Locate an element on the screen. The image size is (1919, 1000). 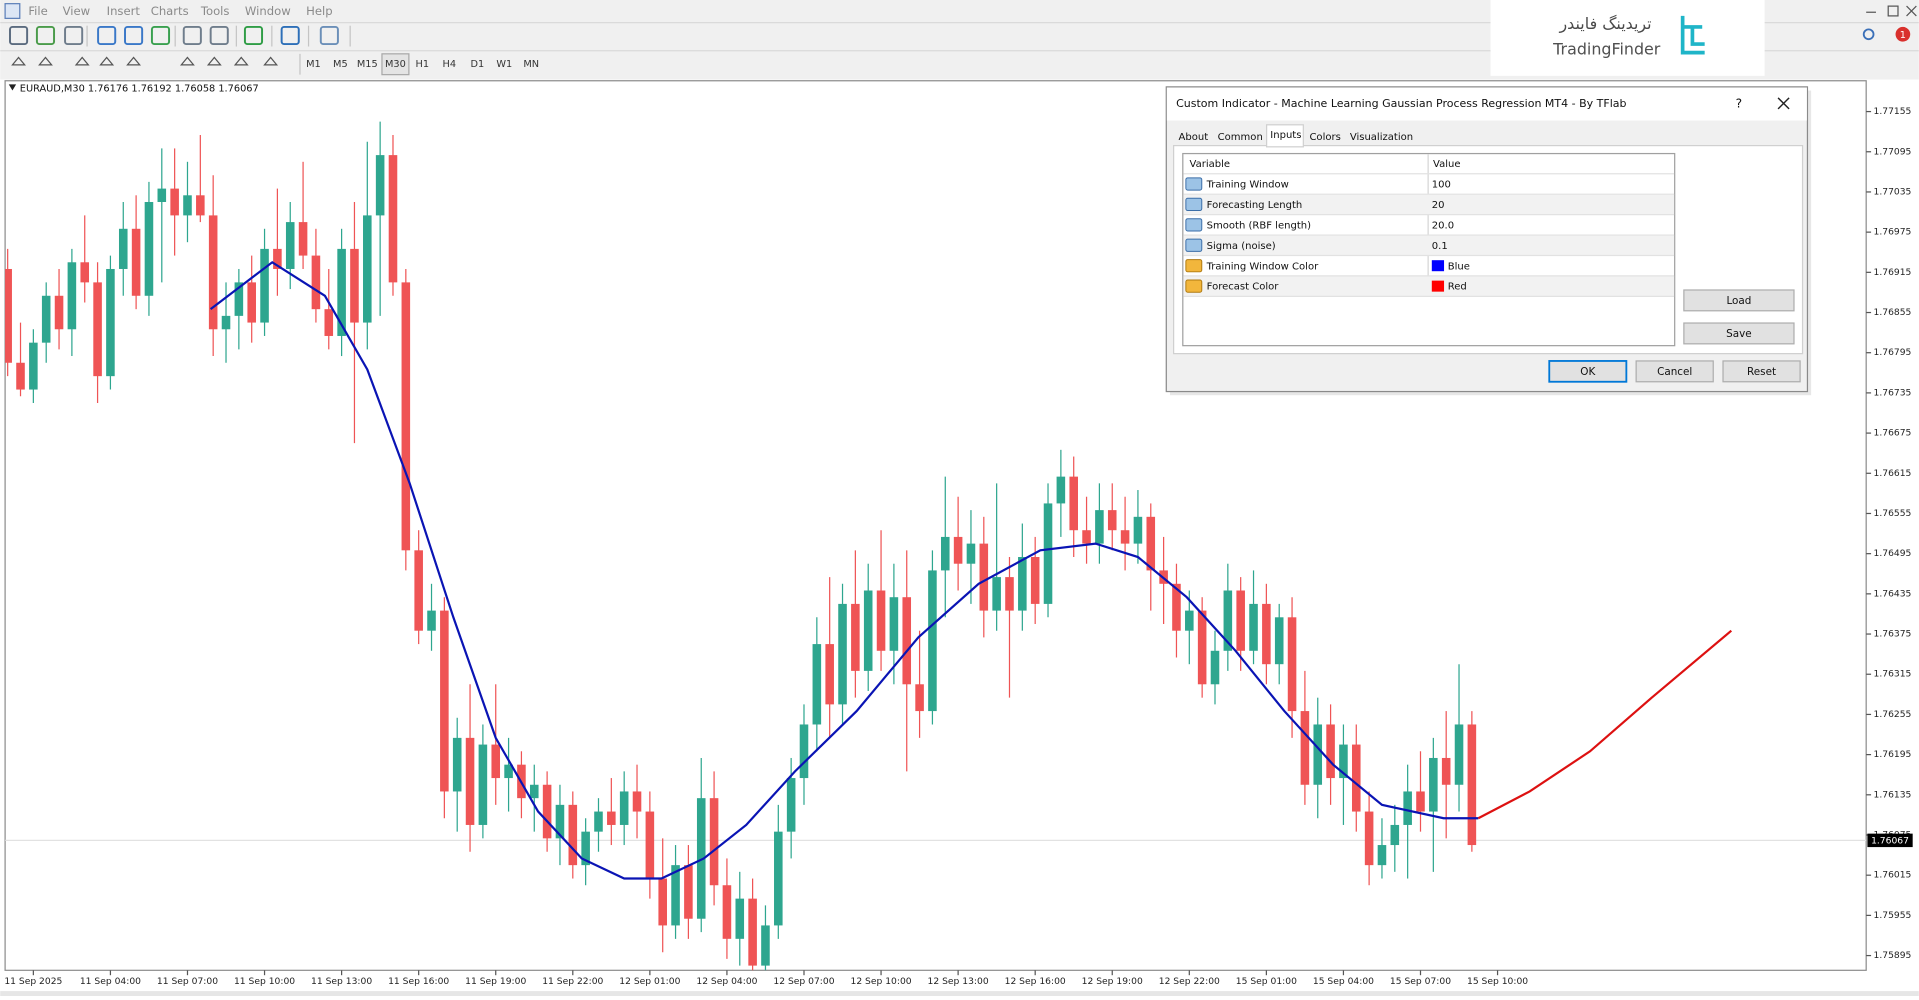
indicator-line is located at coordinates (1605, 724).